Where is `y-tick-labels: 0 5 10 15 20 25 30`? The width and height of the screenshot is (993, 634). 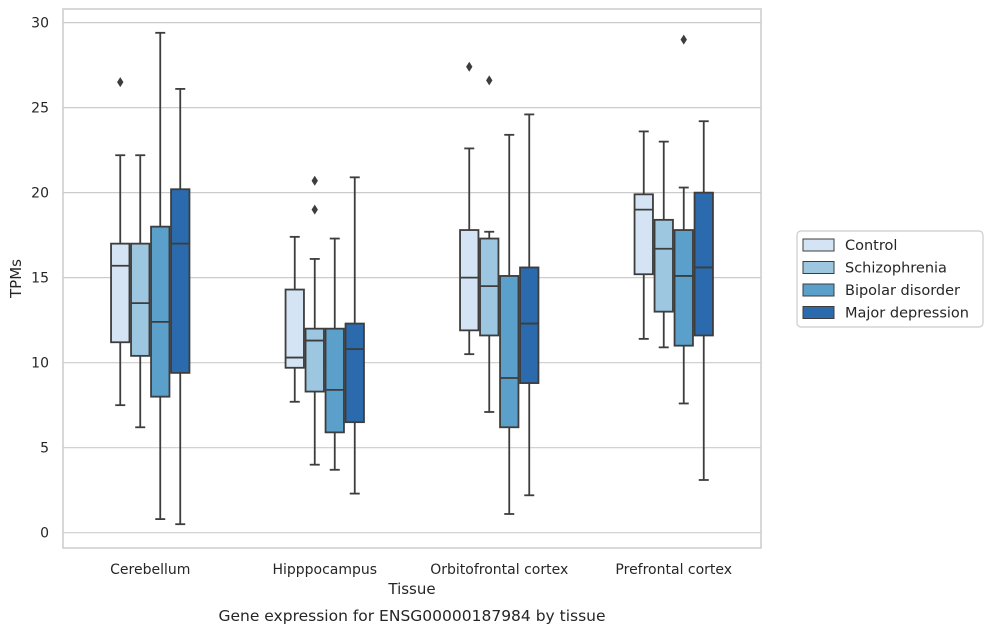 y-tick-labels: 0 5 10 15 20 25 30 is located at coordinates (40, 279).